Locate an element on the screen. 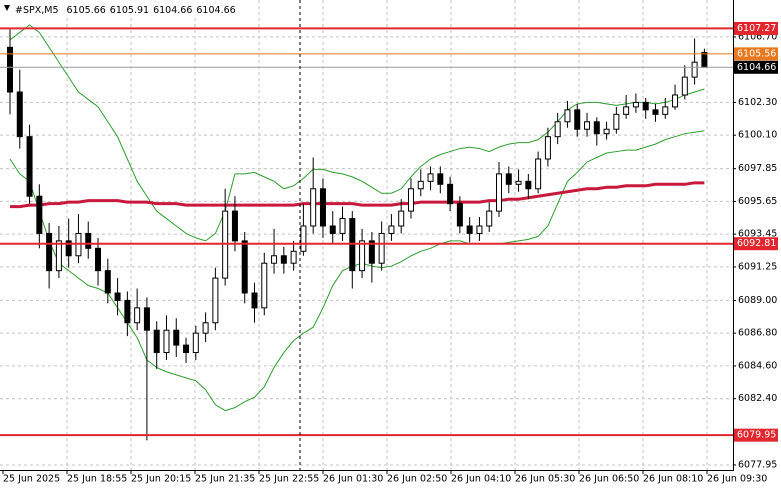 This screenshot has width=781, height=489. y-tick-label: 6086.80 is located at coordinates (757, 333).